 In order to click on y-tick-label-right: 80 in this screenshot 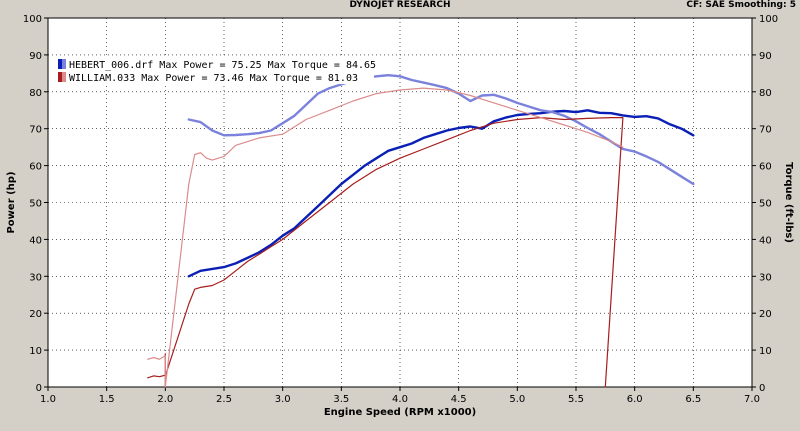, I will do `click(765, 93)`.